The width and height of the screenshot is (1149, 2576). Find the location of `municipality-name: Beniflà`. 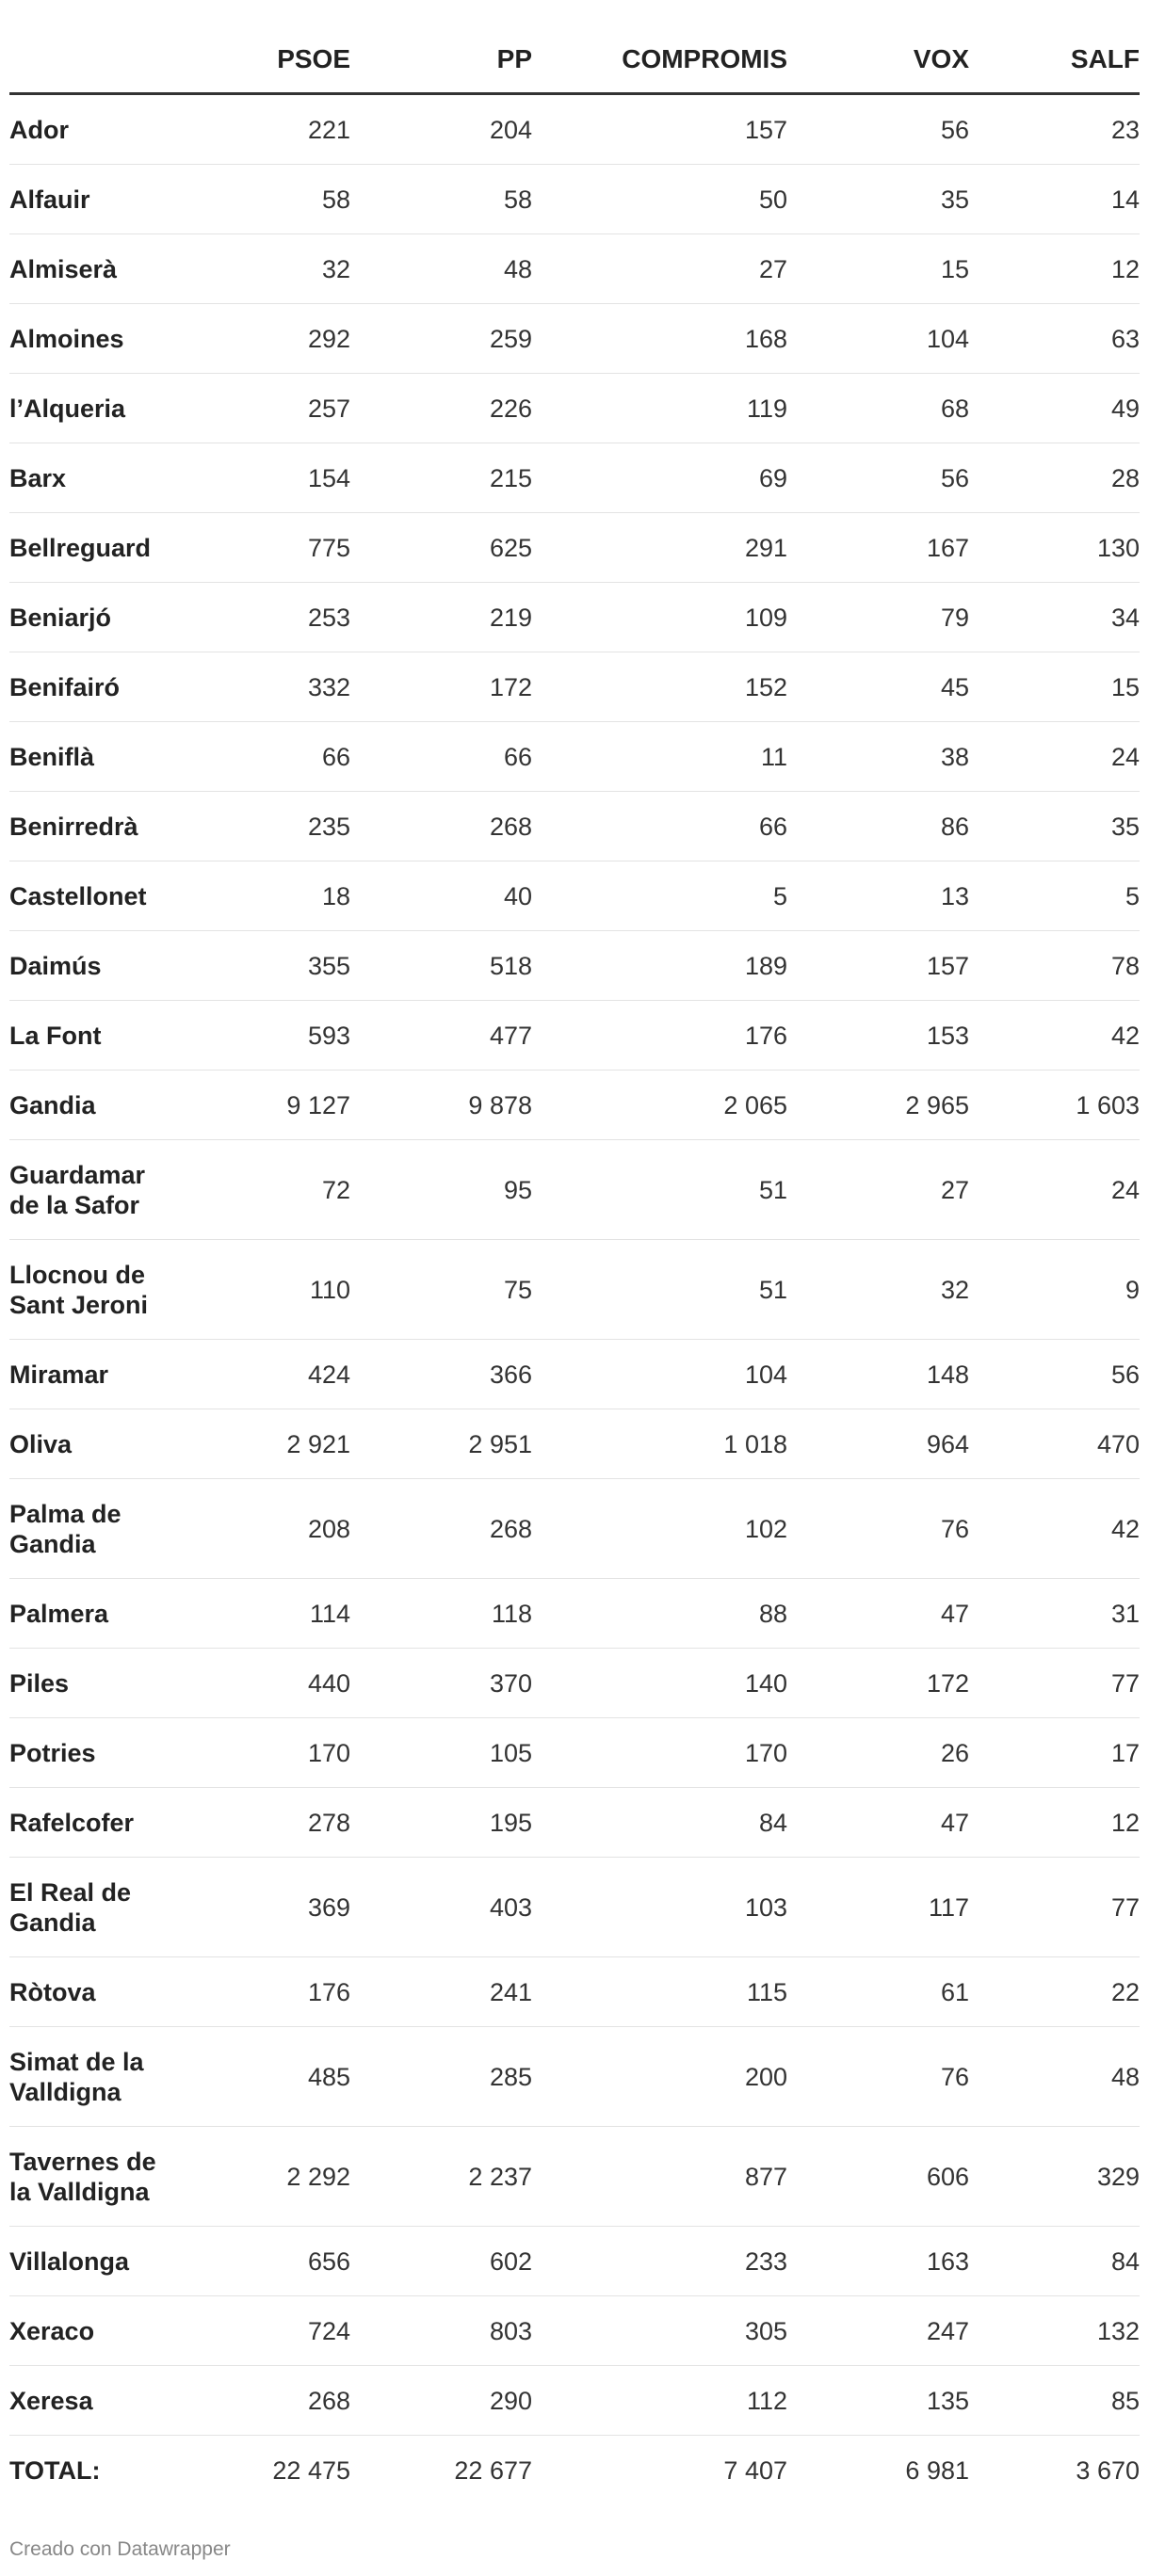

municipality-name: Beniflà is located at coordinates (98, 756).